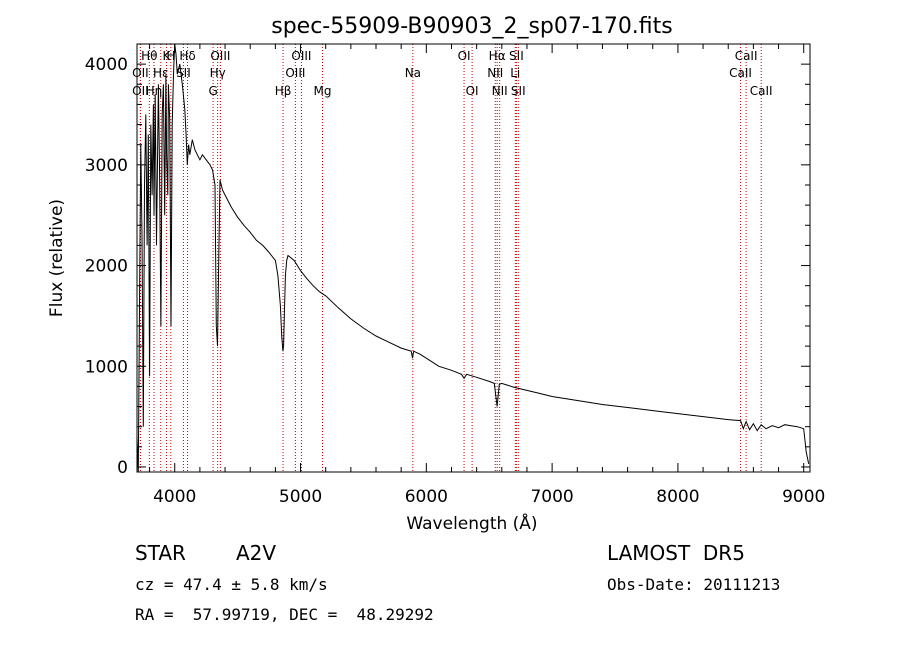  I want to click on y-tick-label: 0, so click(122, 468).